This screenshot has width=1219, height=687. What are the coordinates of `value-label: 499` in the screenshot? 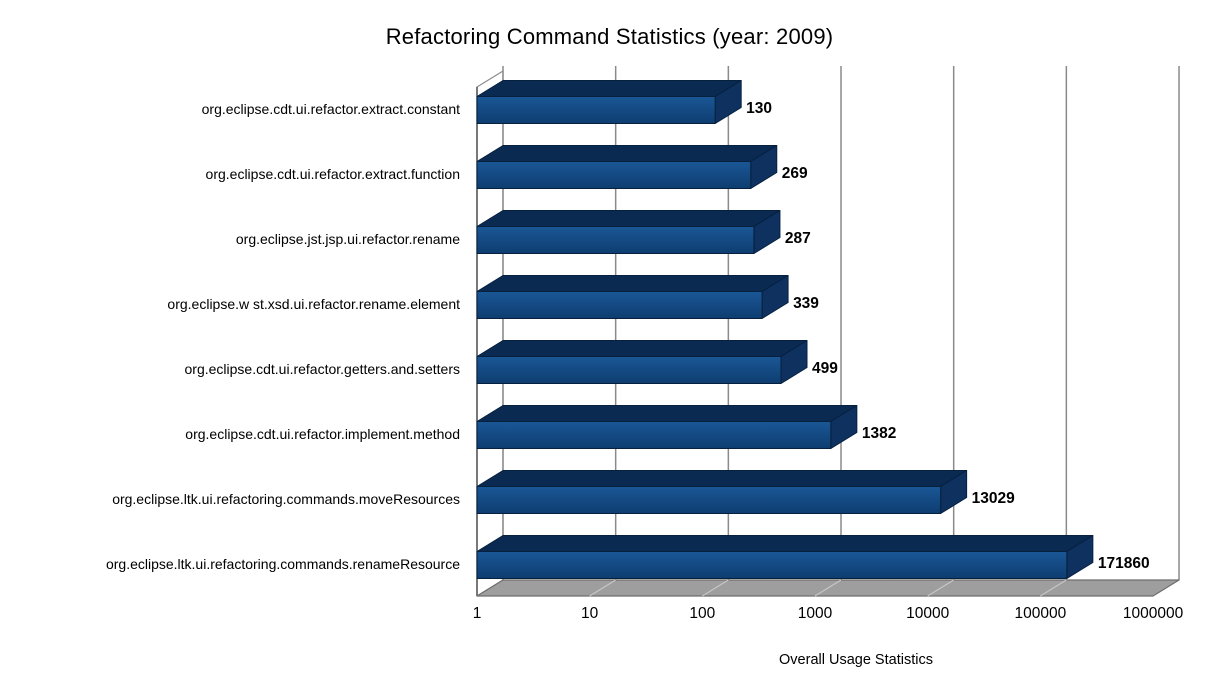 It's located at (824, 368).